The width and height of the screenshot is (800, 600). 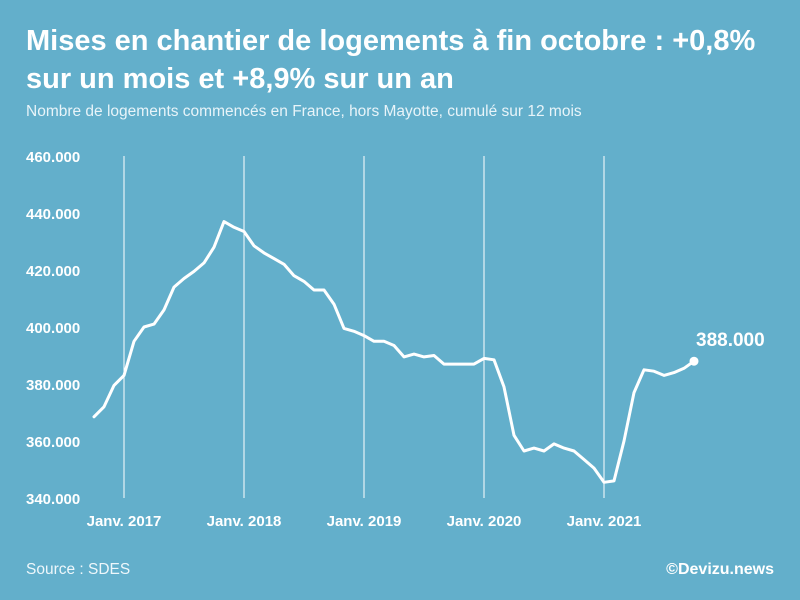 What do you see at coordinates (53, 271) in the screenshot?
I see `y-tick-label: 420.000` at bounding box center [53, 271].